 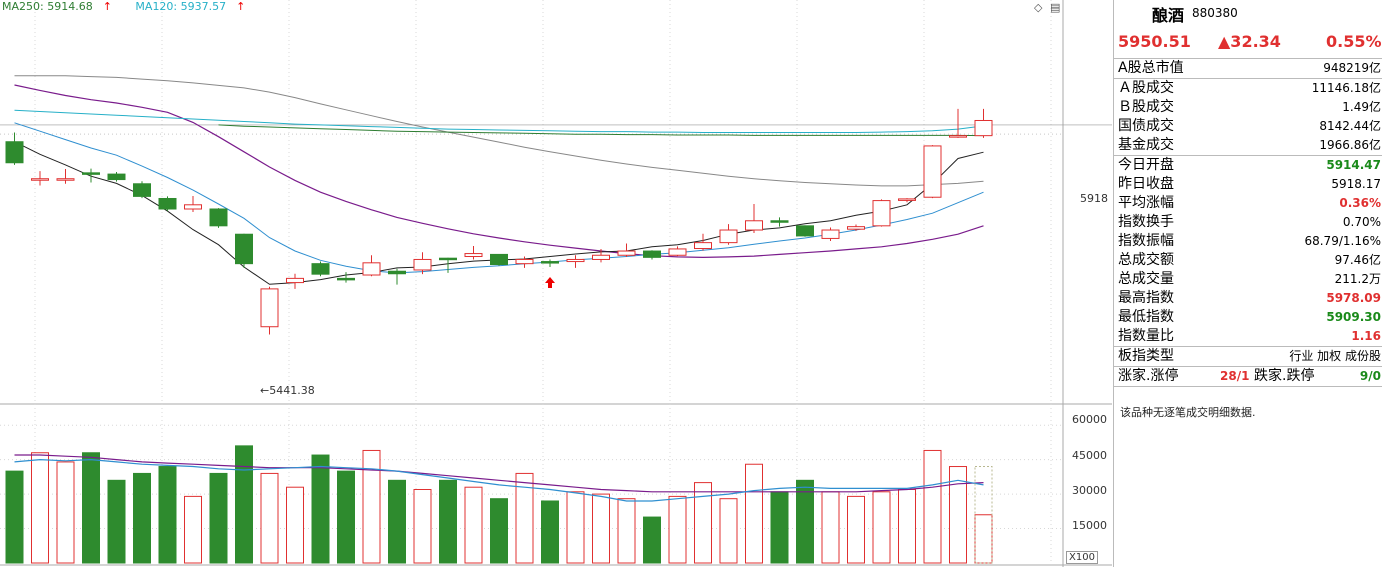 I want to click on ma60-line, so click(x=499, y=131).